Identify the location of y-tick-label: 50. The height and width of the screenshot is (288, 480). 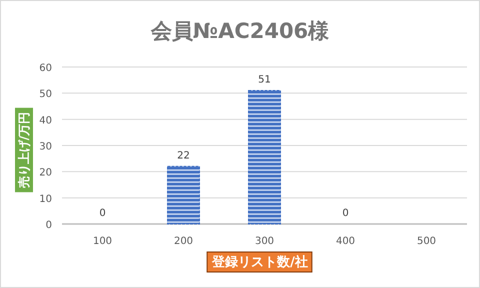
(45, 94).